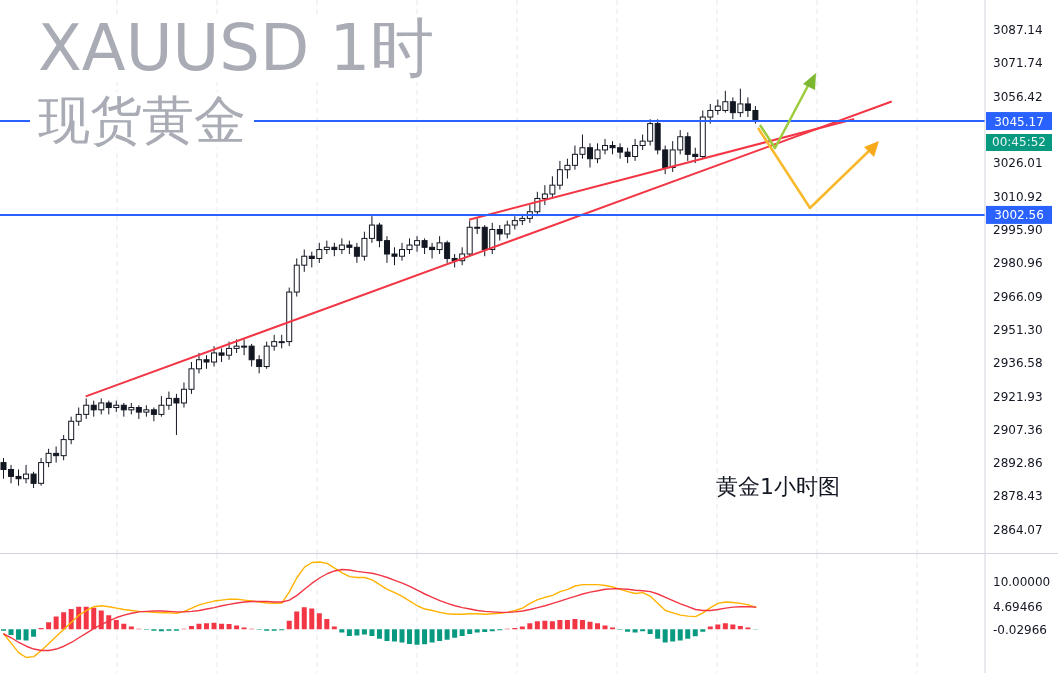 This screenshot has height=673, width=1058. Describe the element at coordinates (1018, 496) in the screenshot. I see `y-tick-label: 2878.43` at that location.